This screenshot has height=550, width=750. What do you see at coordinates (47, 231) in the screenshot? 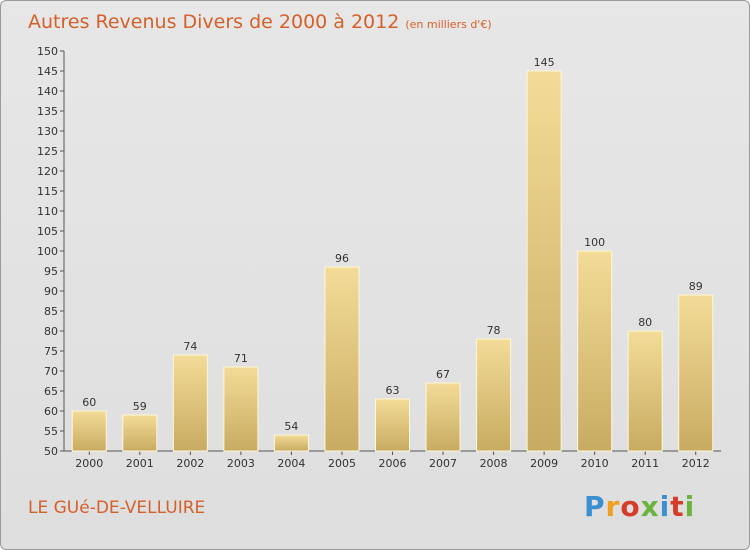
I see `y-tick-label: 105` at bounding box center [47, 231].